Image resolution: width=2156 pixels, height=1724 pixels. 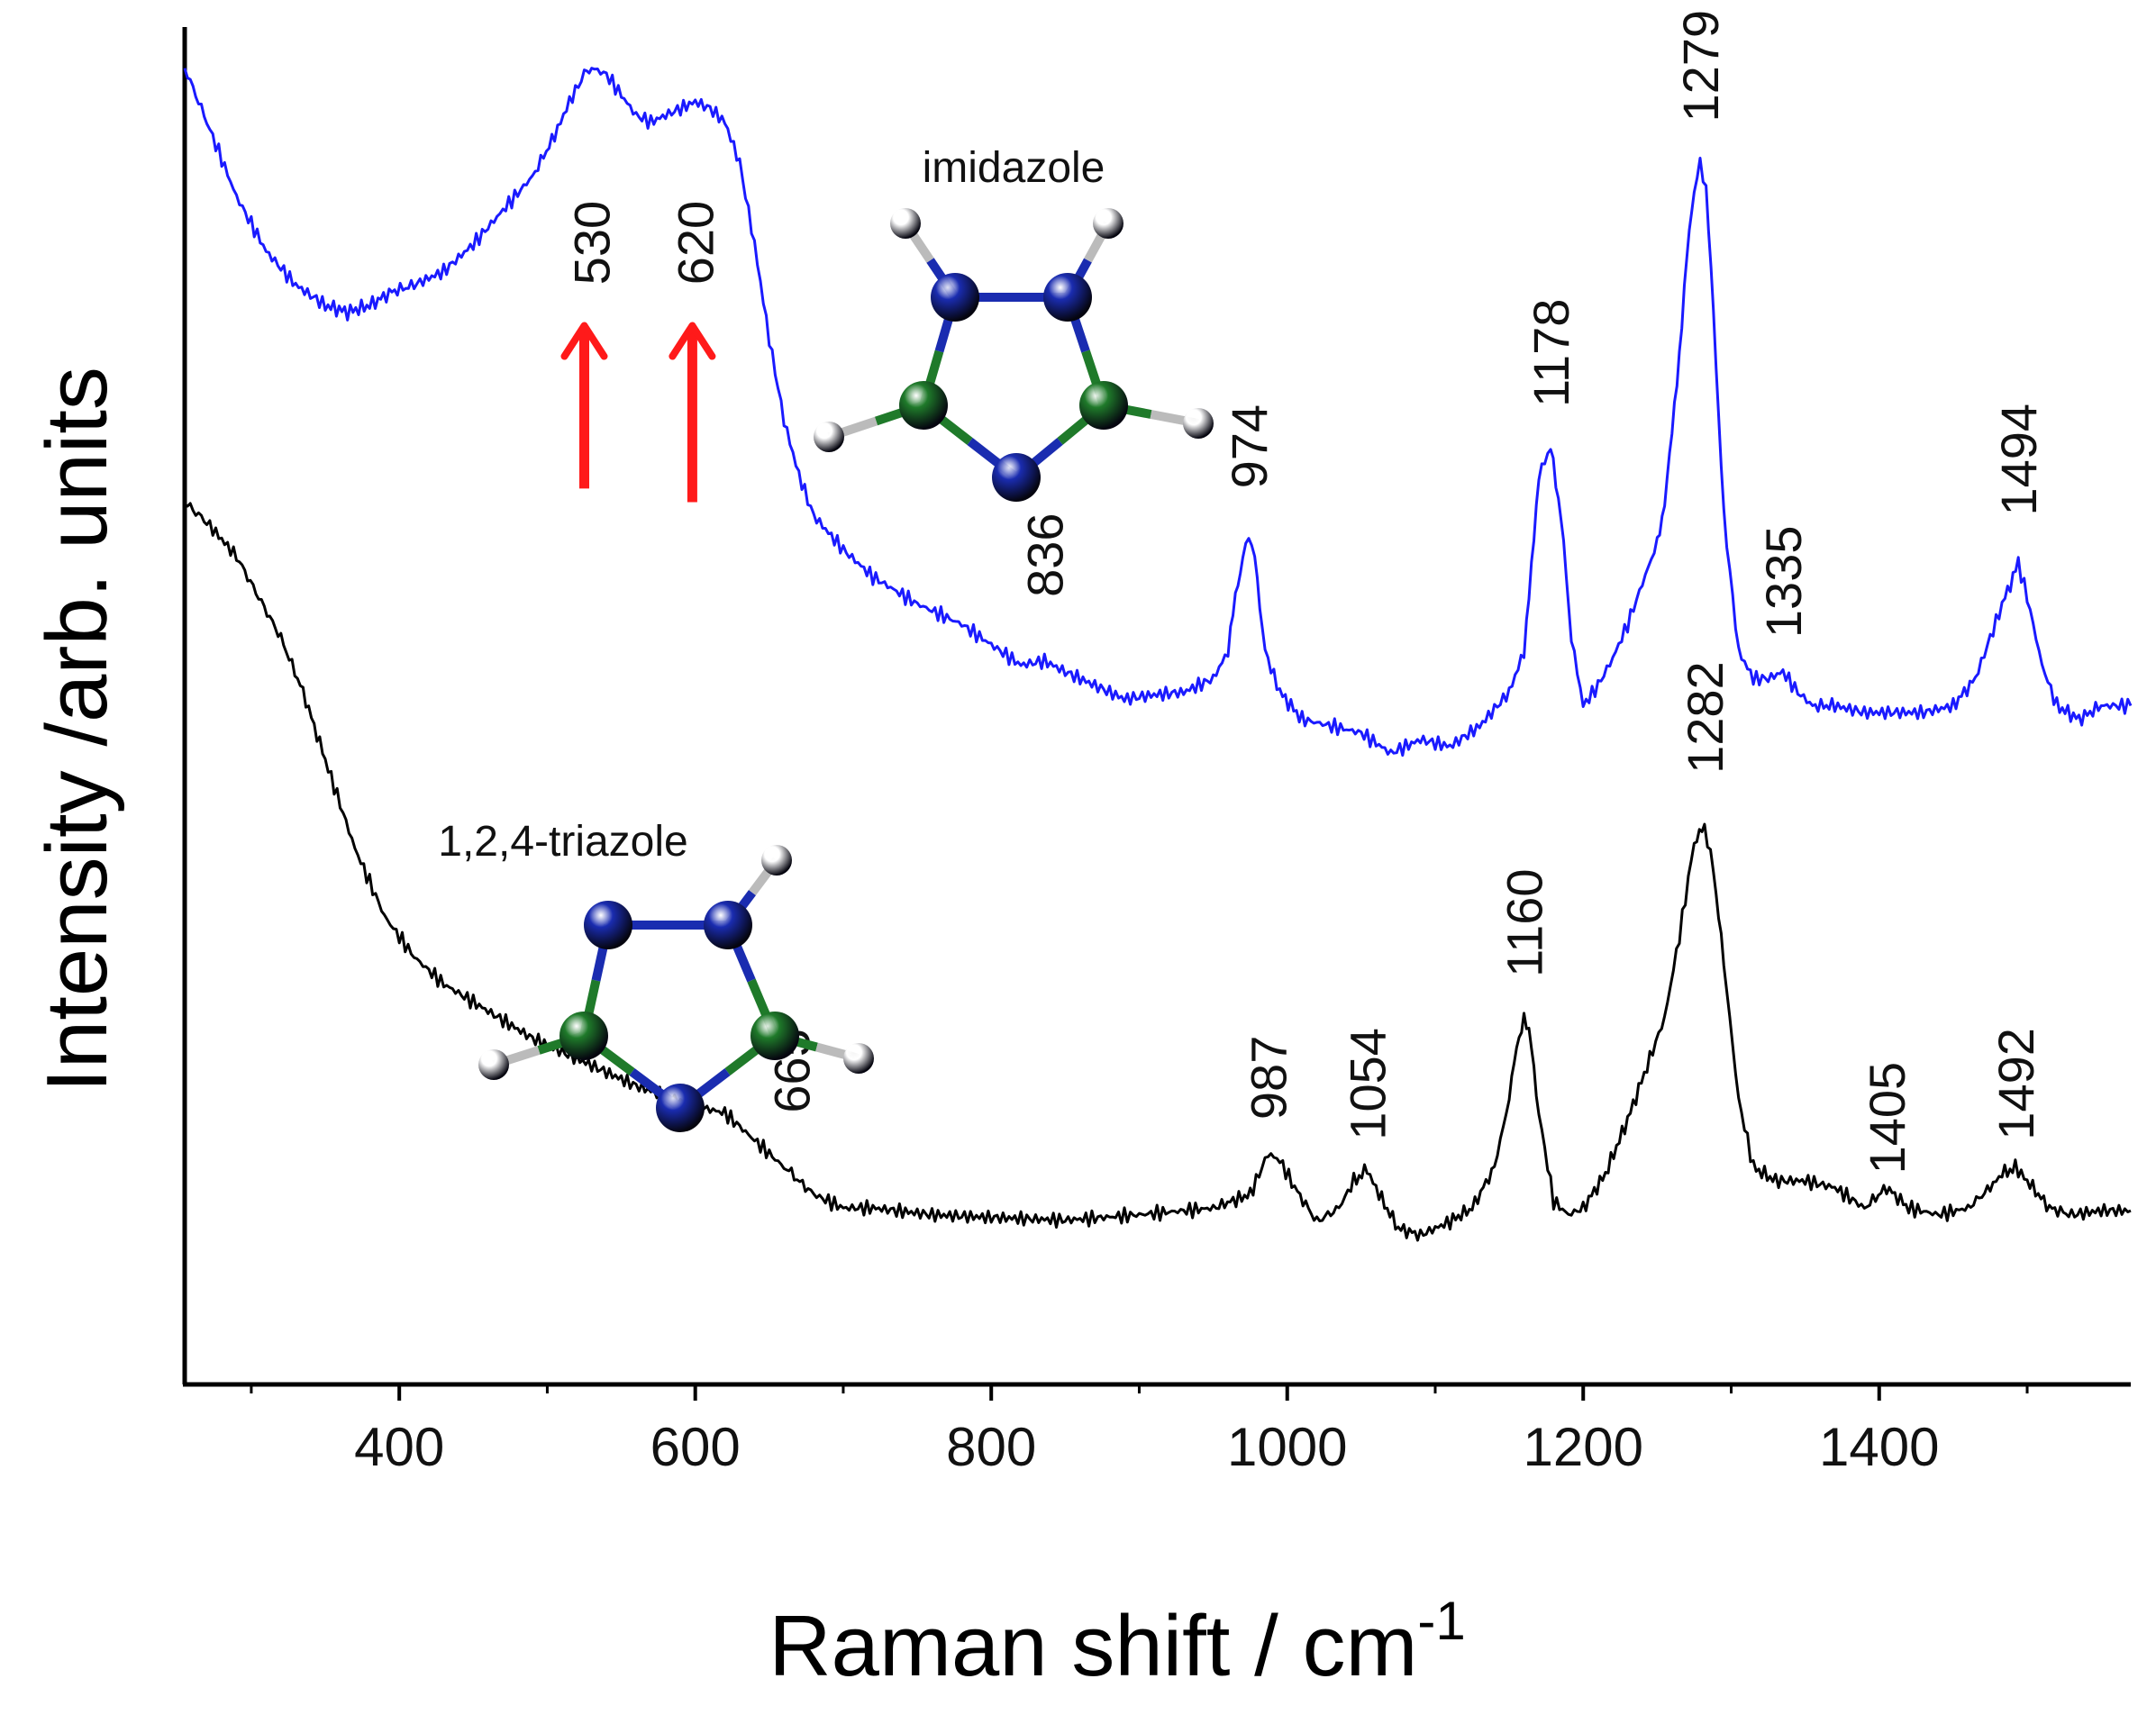 What do you see at coordinates (1093, 1646) in the screenshot?
I see `x-axis-title-text: Raman shift / cm` at bounding box center [1093, 1646].